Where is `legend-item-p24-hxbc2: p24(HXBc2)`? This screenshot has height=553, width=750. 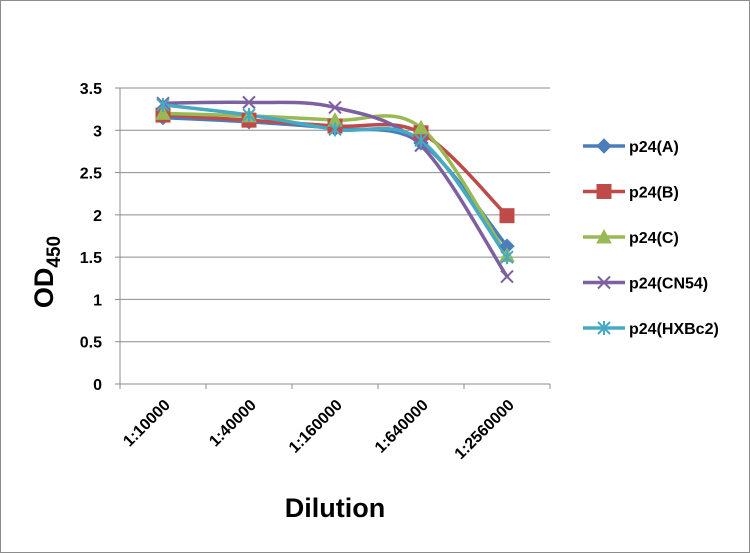
legend-item-p24-hxbc2: p24(HXBc2) is located at coordinates (651, 329).